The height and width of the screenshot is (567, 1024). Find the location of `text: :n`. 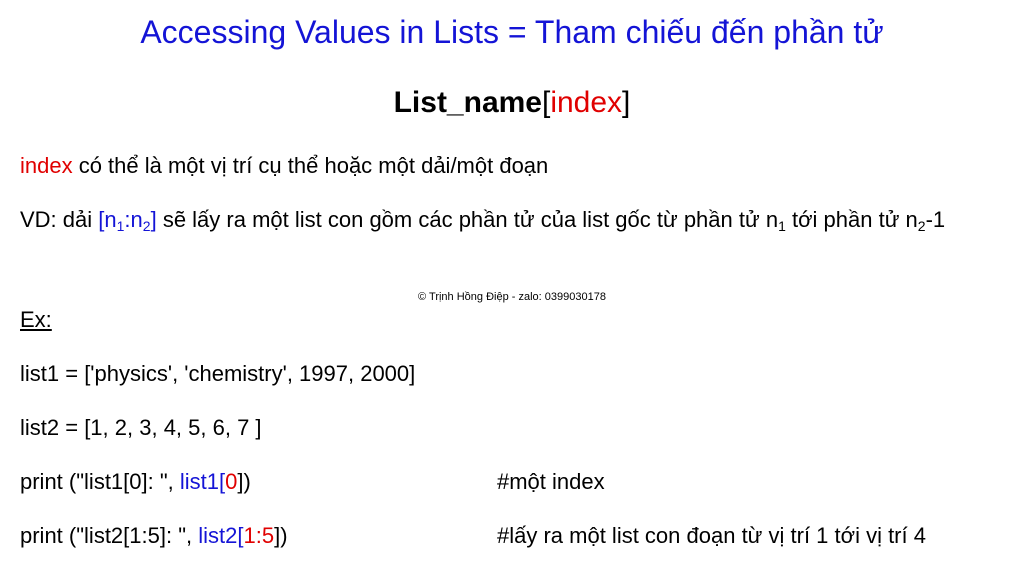

text: :n is located at coordinates (133, 219).